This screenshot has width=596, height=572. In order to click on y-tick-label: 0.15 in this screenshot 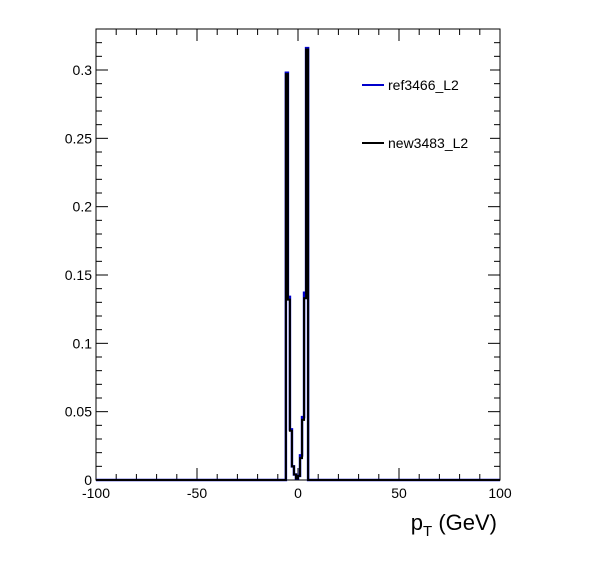, I will do `click(78, 275)`.